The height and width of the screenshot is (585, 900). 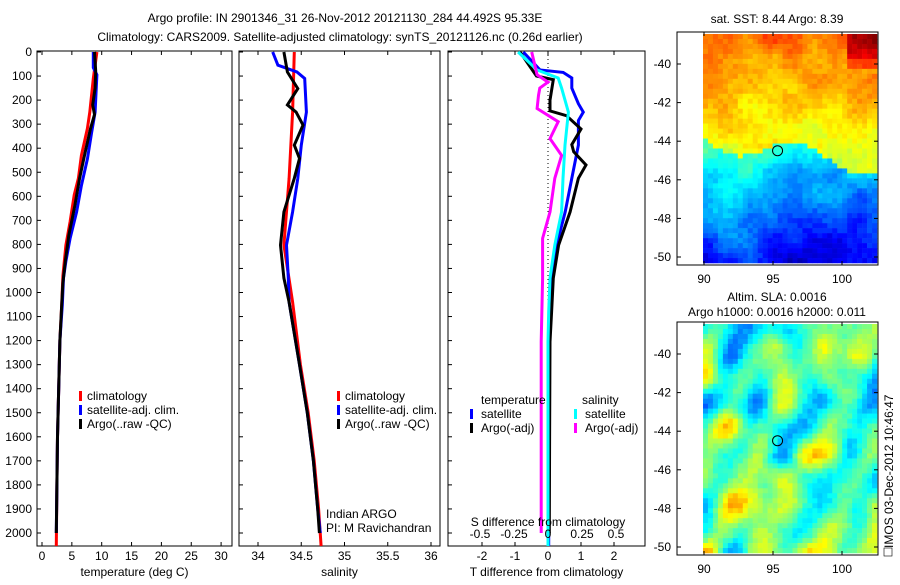 I want to click on series-line-s-argo-adj-, so click(x=547, y=292).